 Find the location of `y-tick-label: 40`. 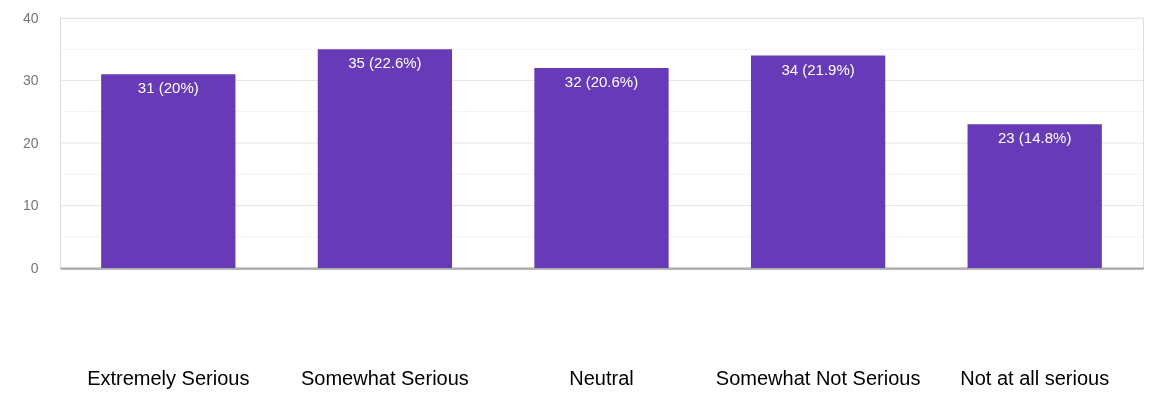

y-tick-label: 40 is located at coordinates (30, 17).